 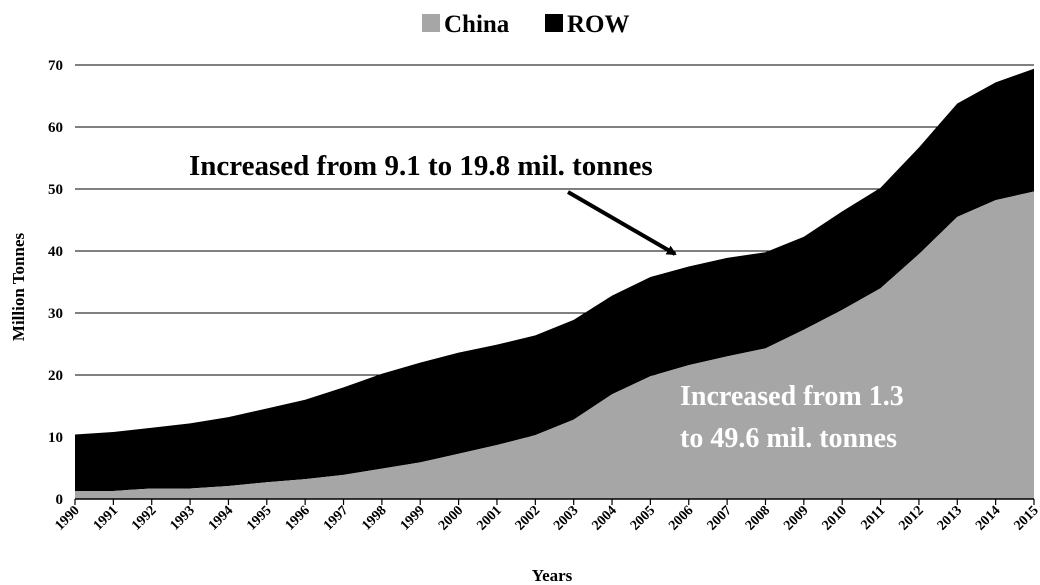 What do you see at coordinates (144, 518) in the screenshot?
I see `x-tick-label: 1992` at bounding box center [144, 518].